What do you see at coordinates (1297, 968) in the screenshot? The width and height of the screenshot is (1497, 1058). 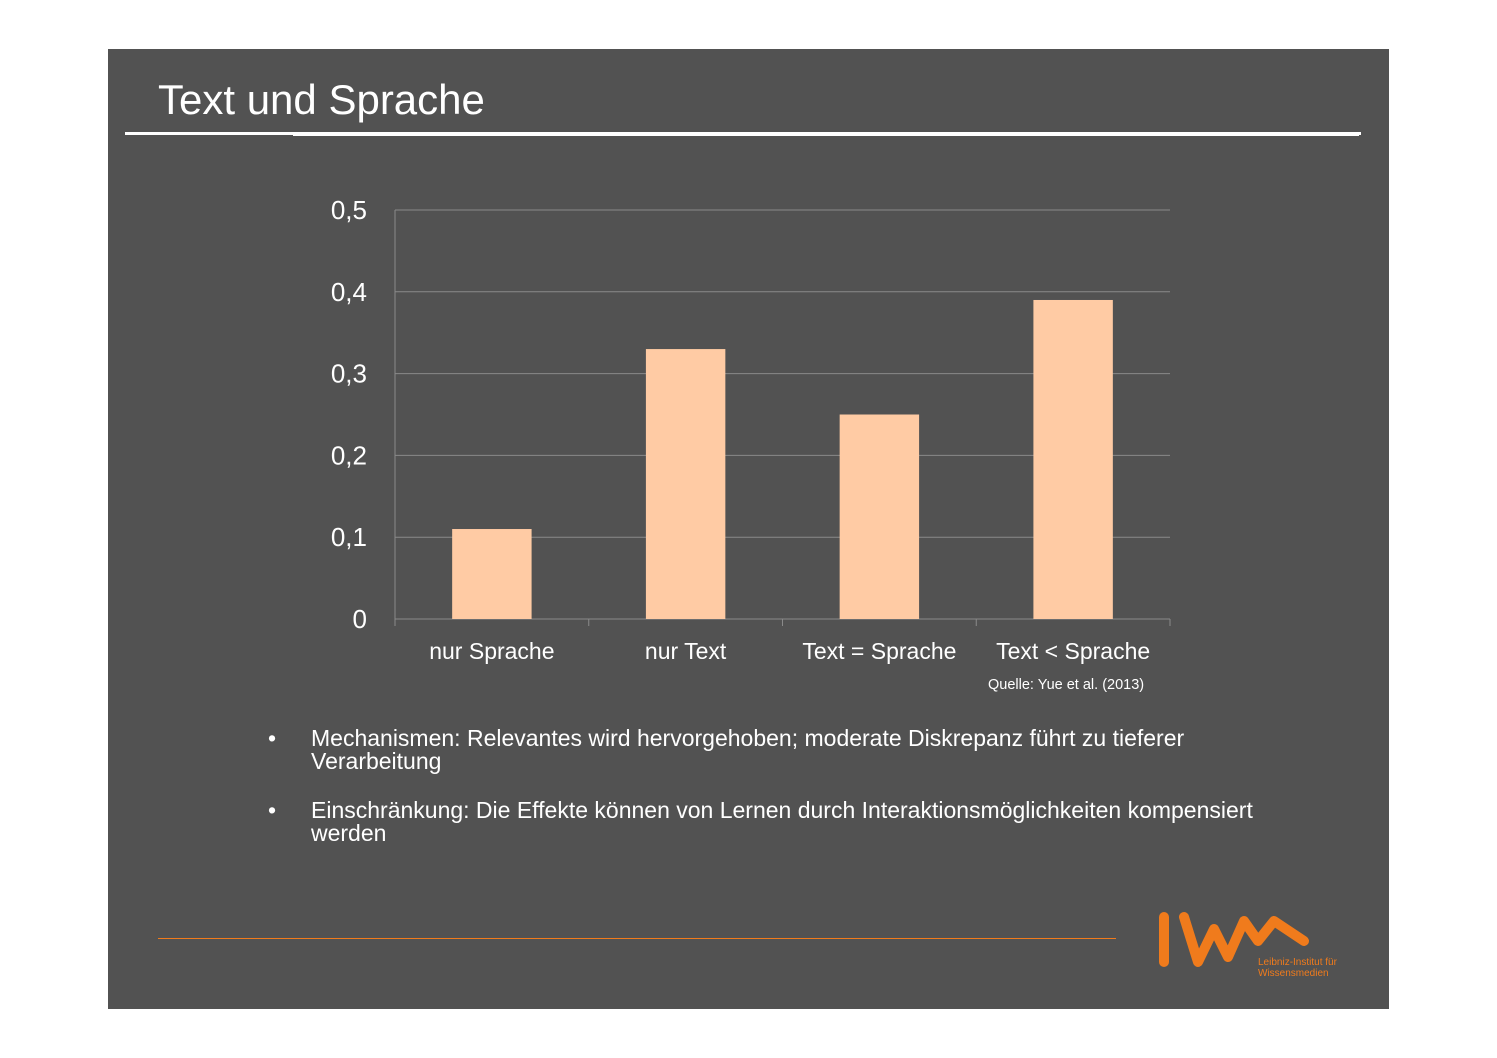 I see `logo-subtitle: Leibniz-Institut für Wissensmedien` at bounding box center [1297, 968].